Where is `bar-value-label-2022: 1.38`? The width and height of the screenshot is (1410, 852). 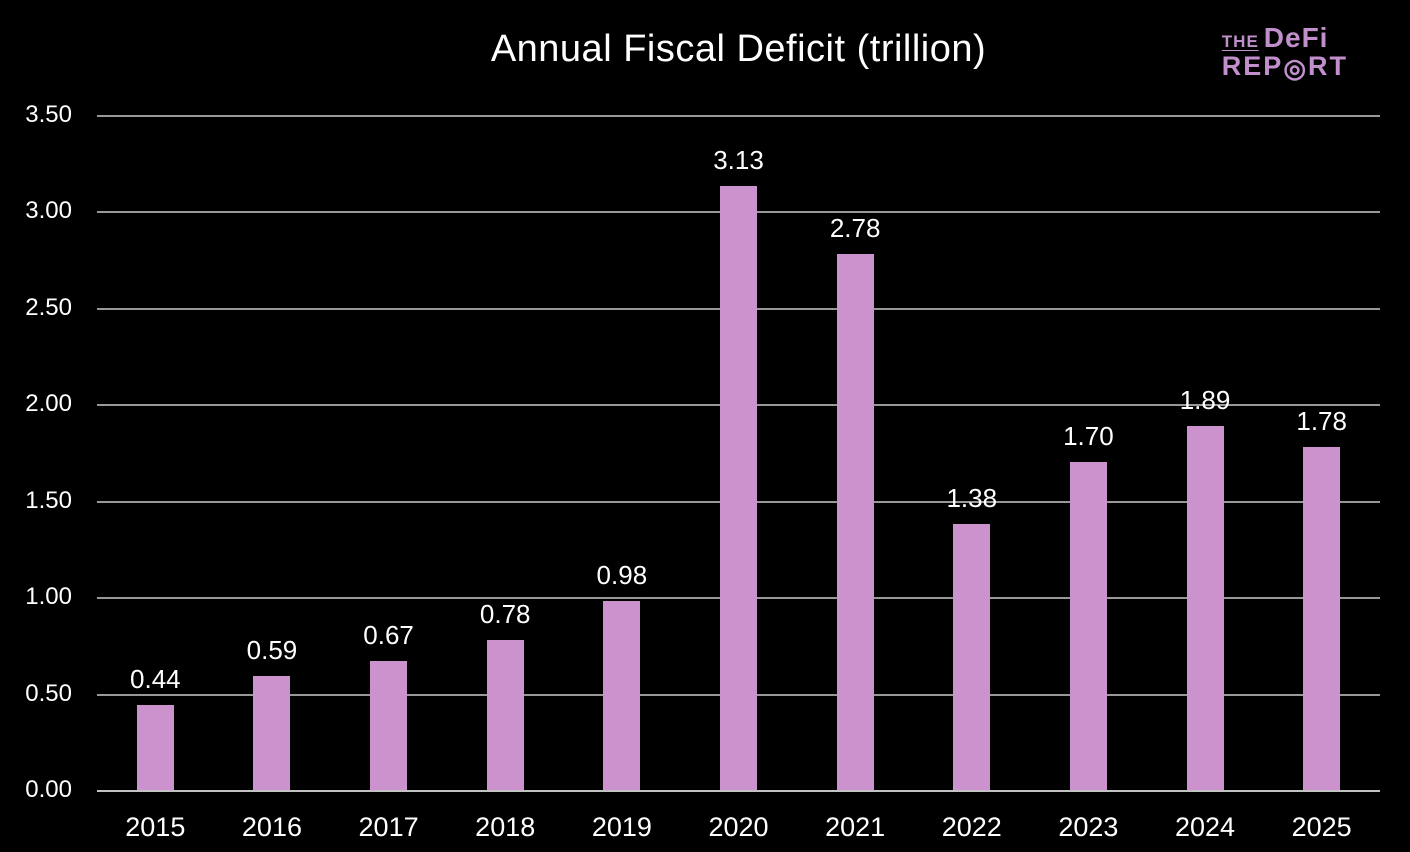 bar-value-label-2022: 1.38 is located at coordinates (972, 497).